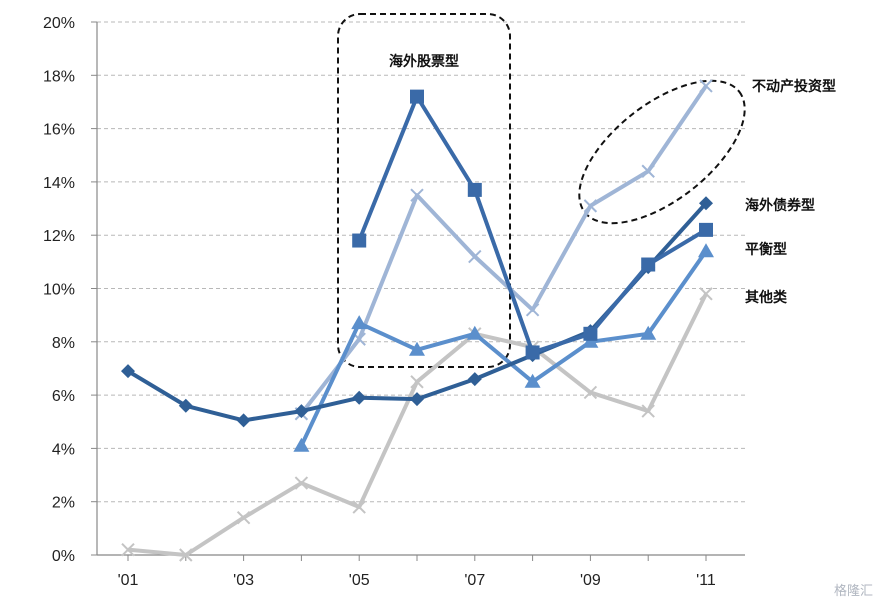 This screenshot has width=883, height=605. Describe the element at coordinates (243, 580) in the screenshot. I see `x-tick-label: '03` at that location.